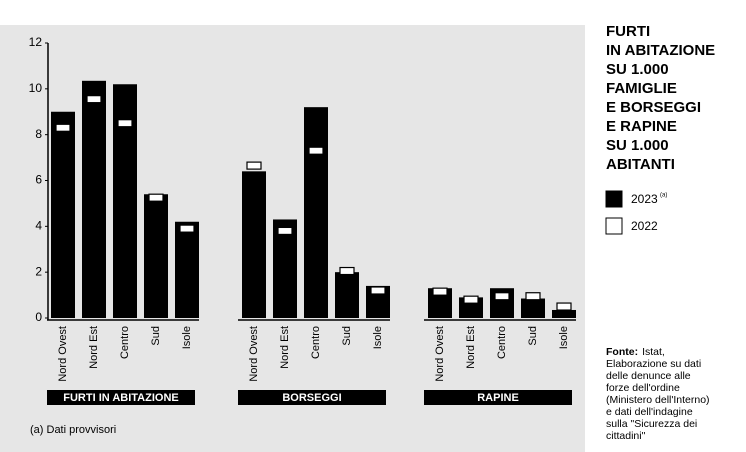 The height and width of the screenshot is (452, 746). Describe the element at coordinates (648, 376) in the screenshot. I see `source-text: delle denunce alle` at that location.